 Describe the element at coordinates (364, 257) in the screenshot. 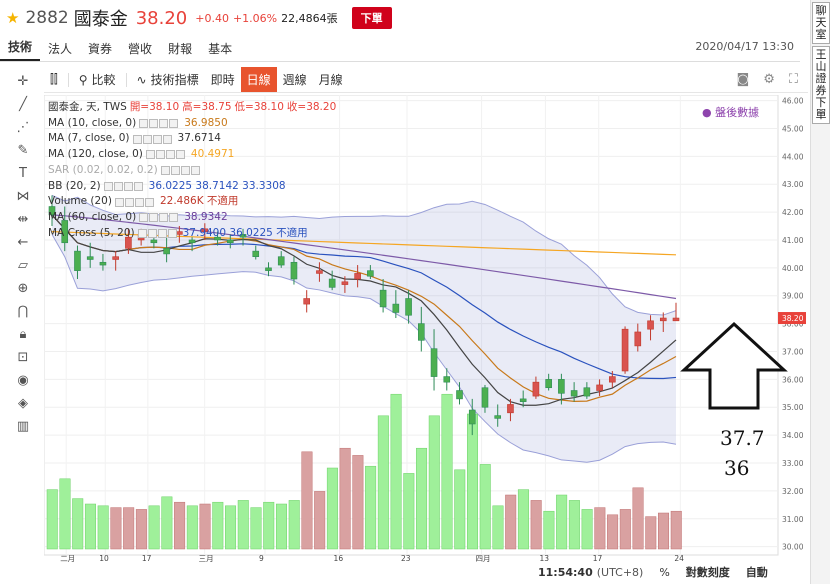

I see `ma60-line` at that location.